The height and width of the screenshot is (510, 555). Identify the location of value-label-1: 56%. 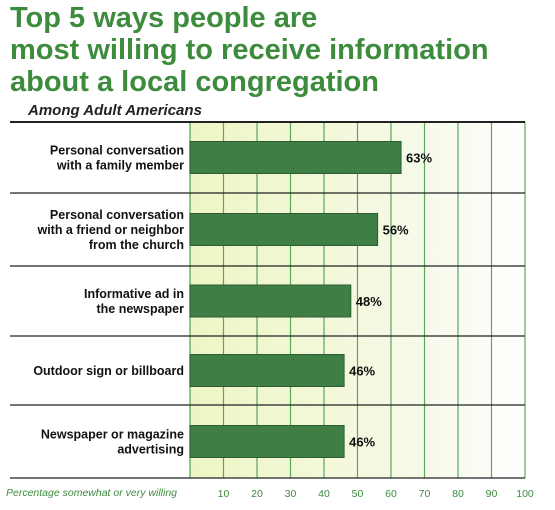
(396, 230).